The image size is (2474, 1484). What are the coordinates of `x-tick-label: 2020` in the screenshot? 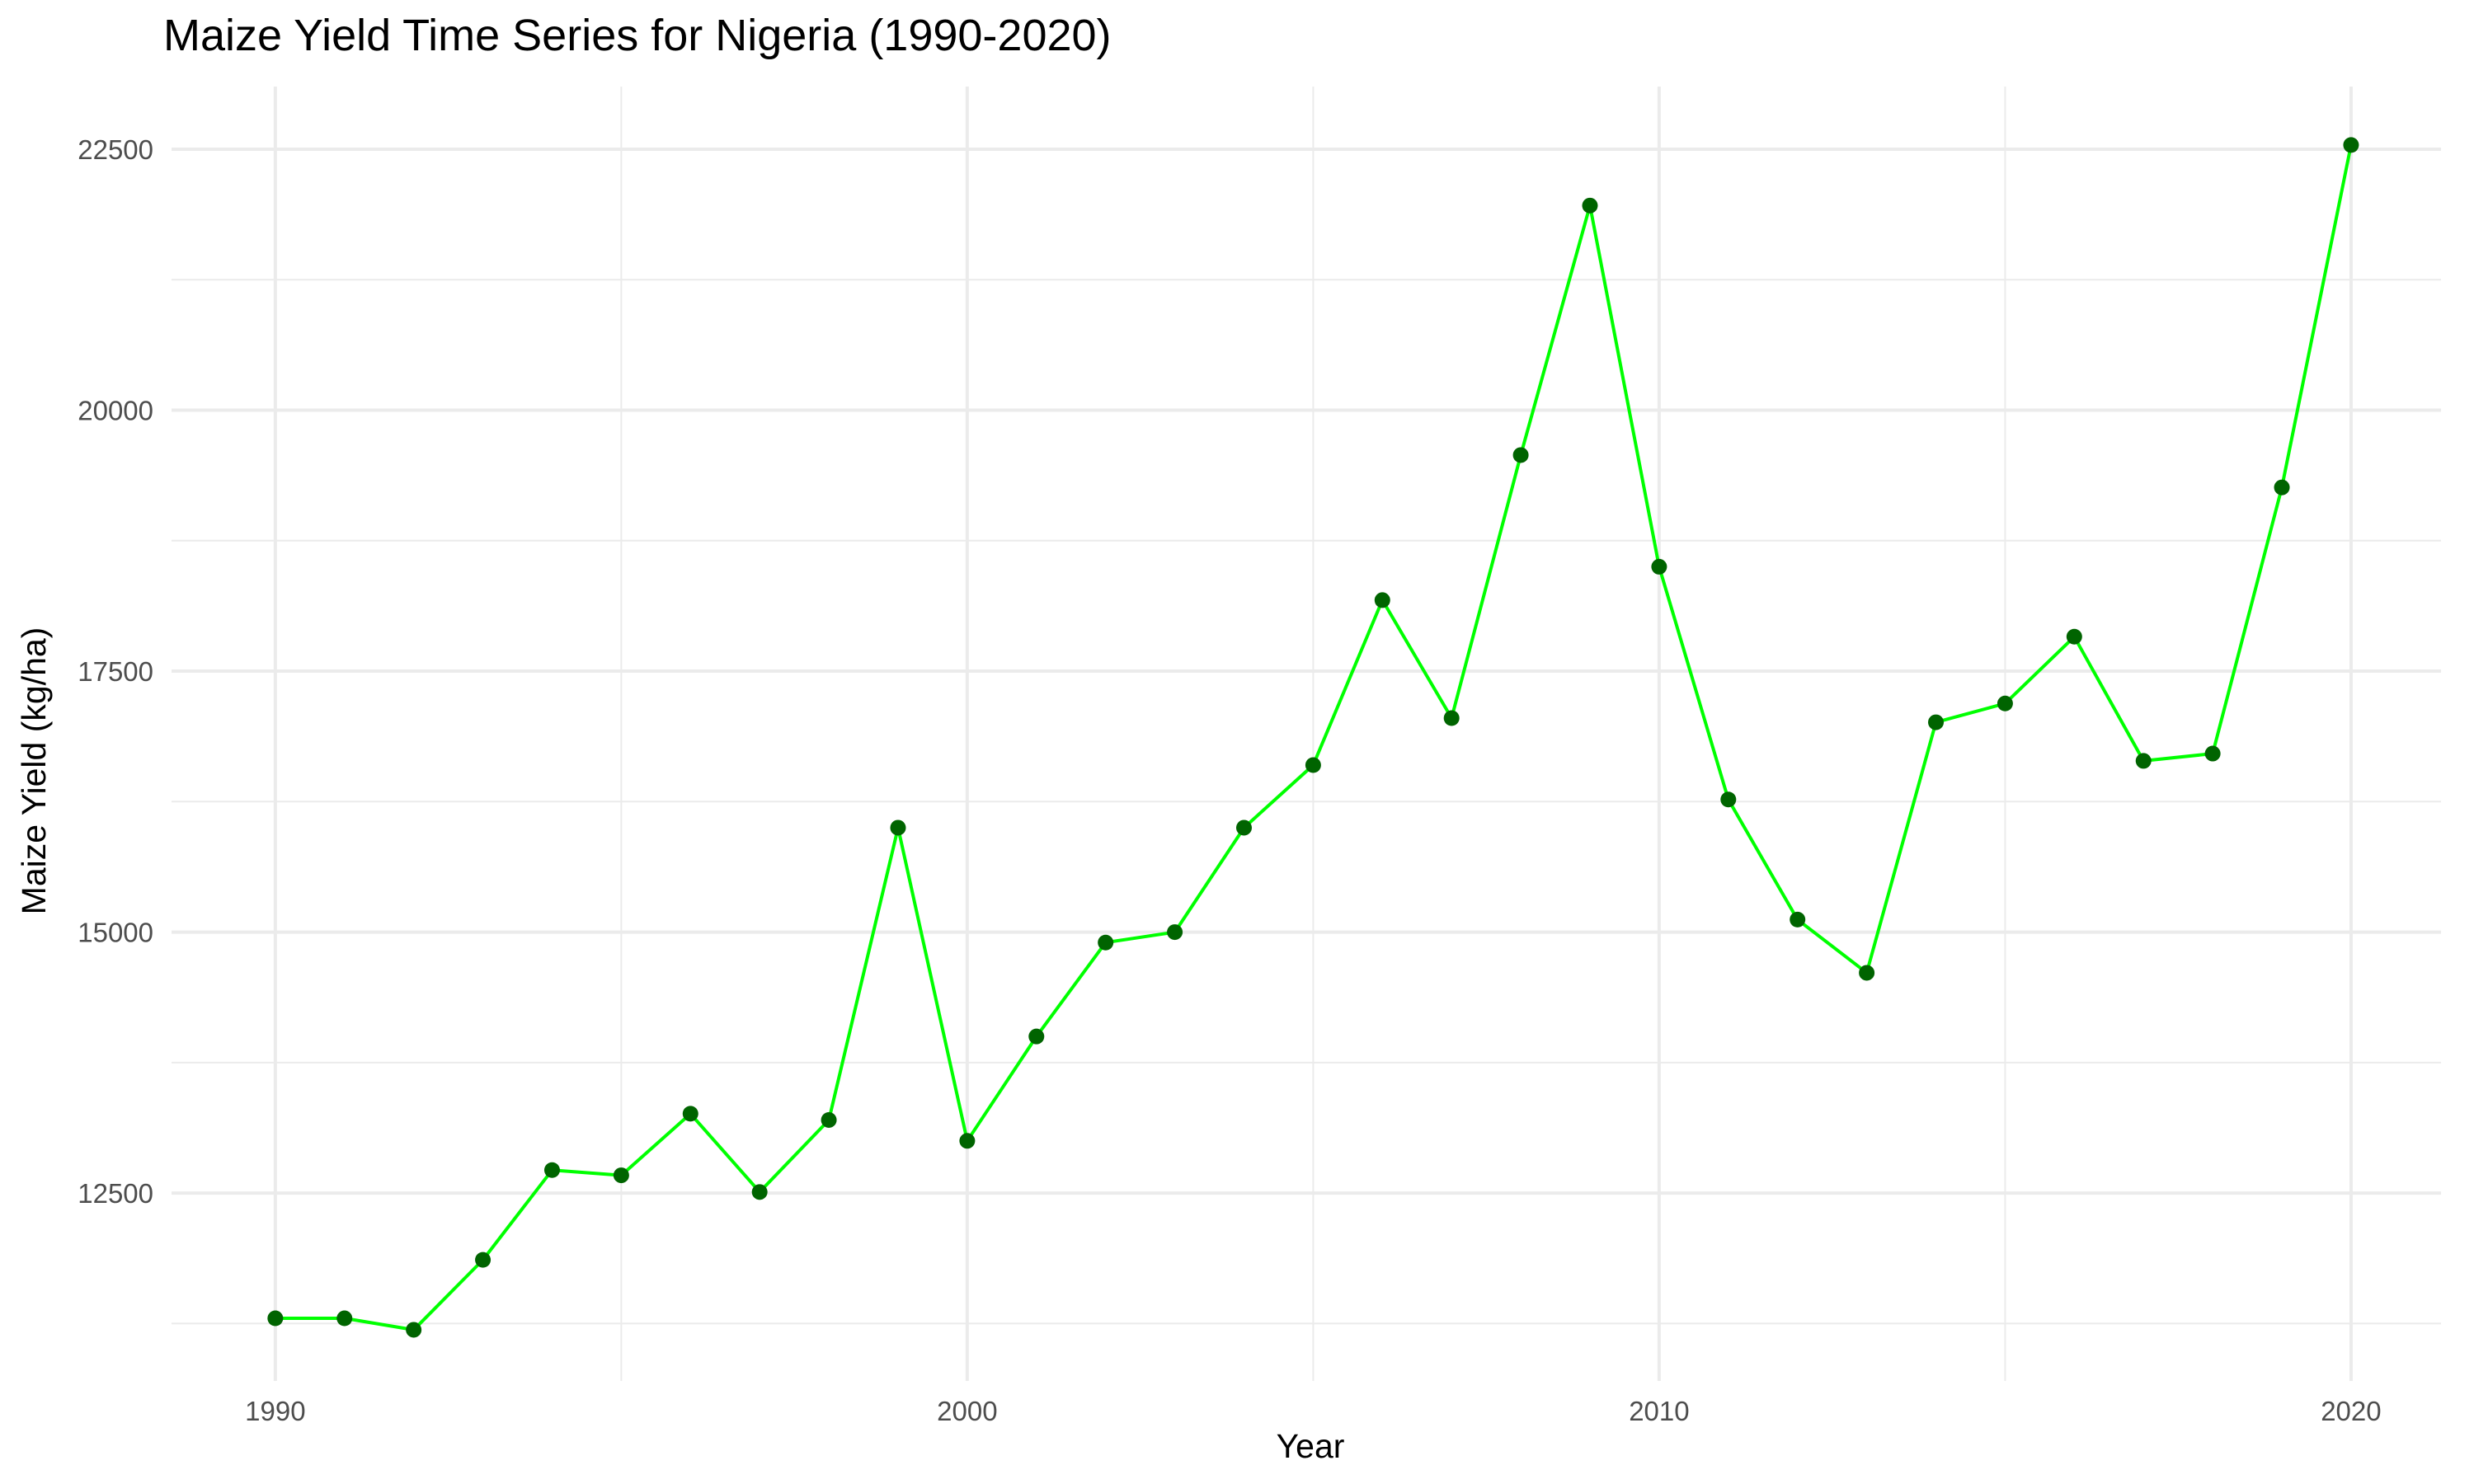 It's located at (2351, 1411).